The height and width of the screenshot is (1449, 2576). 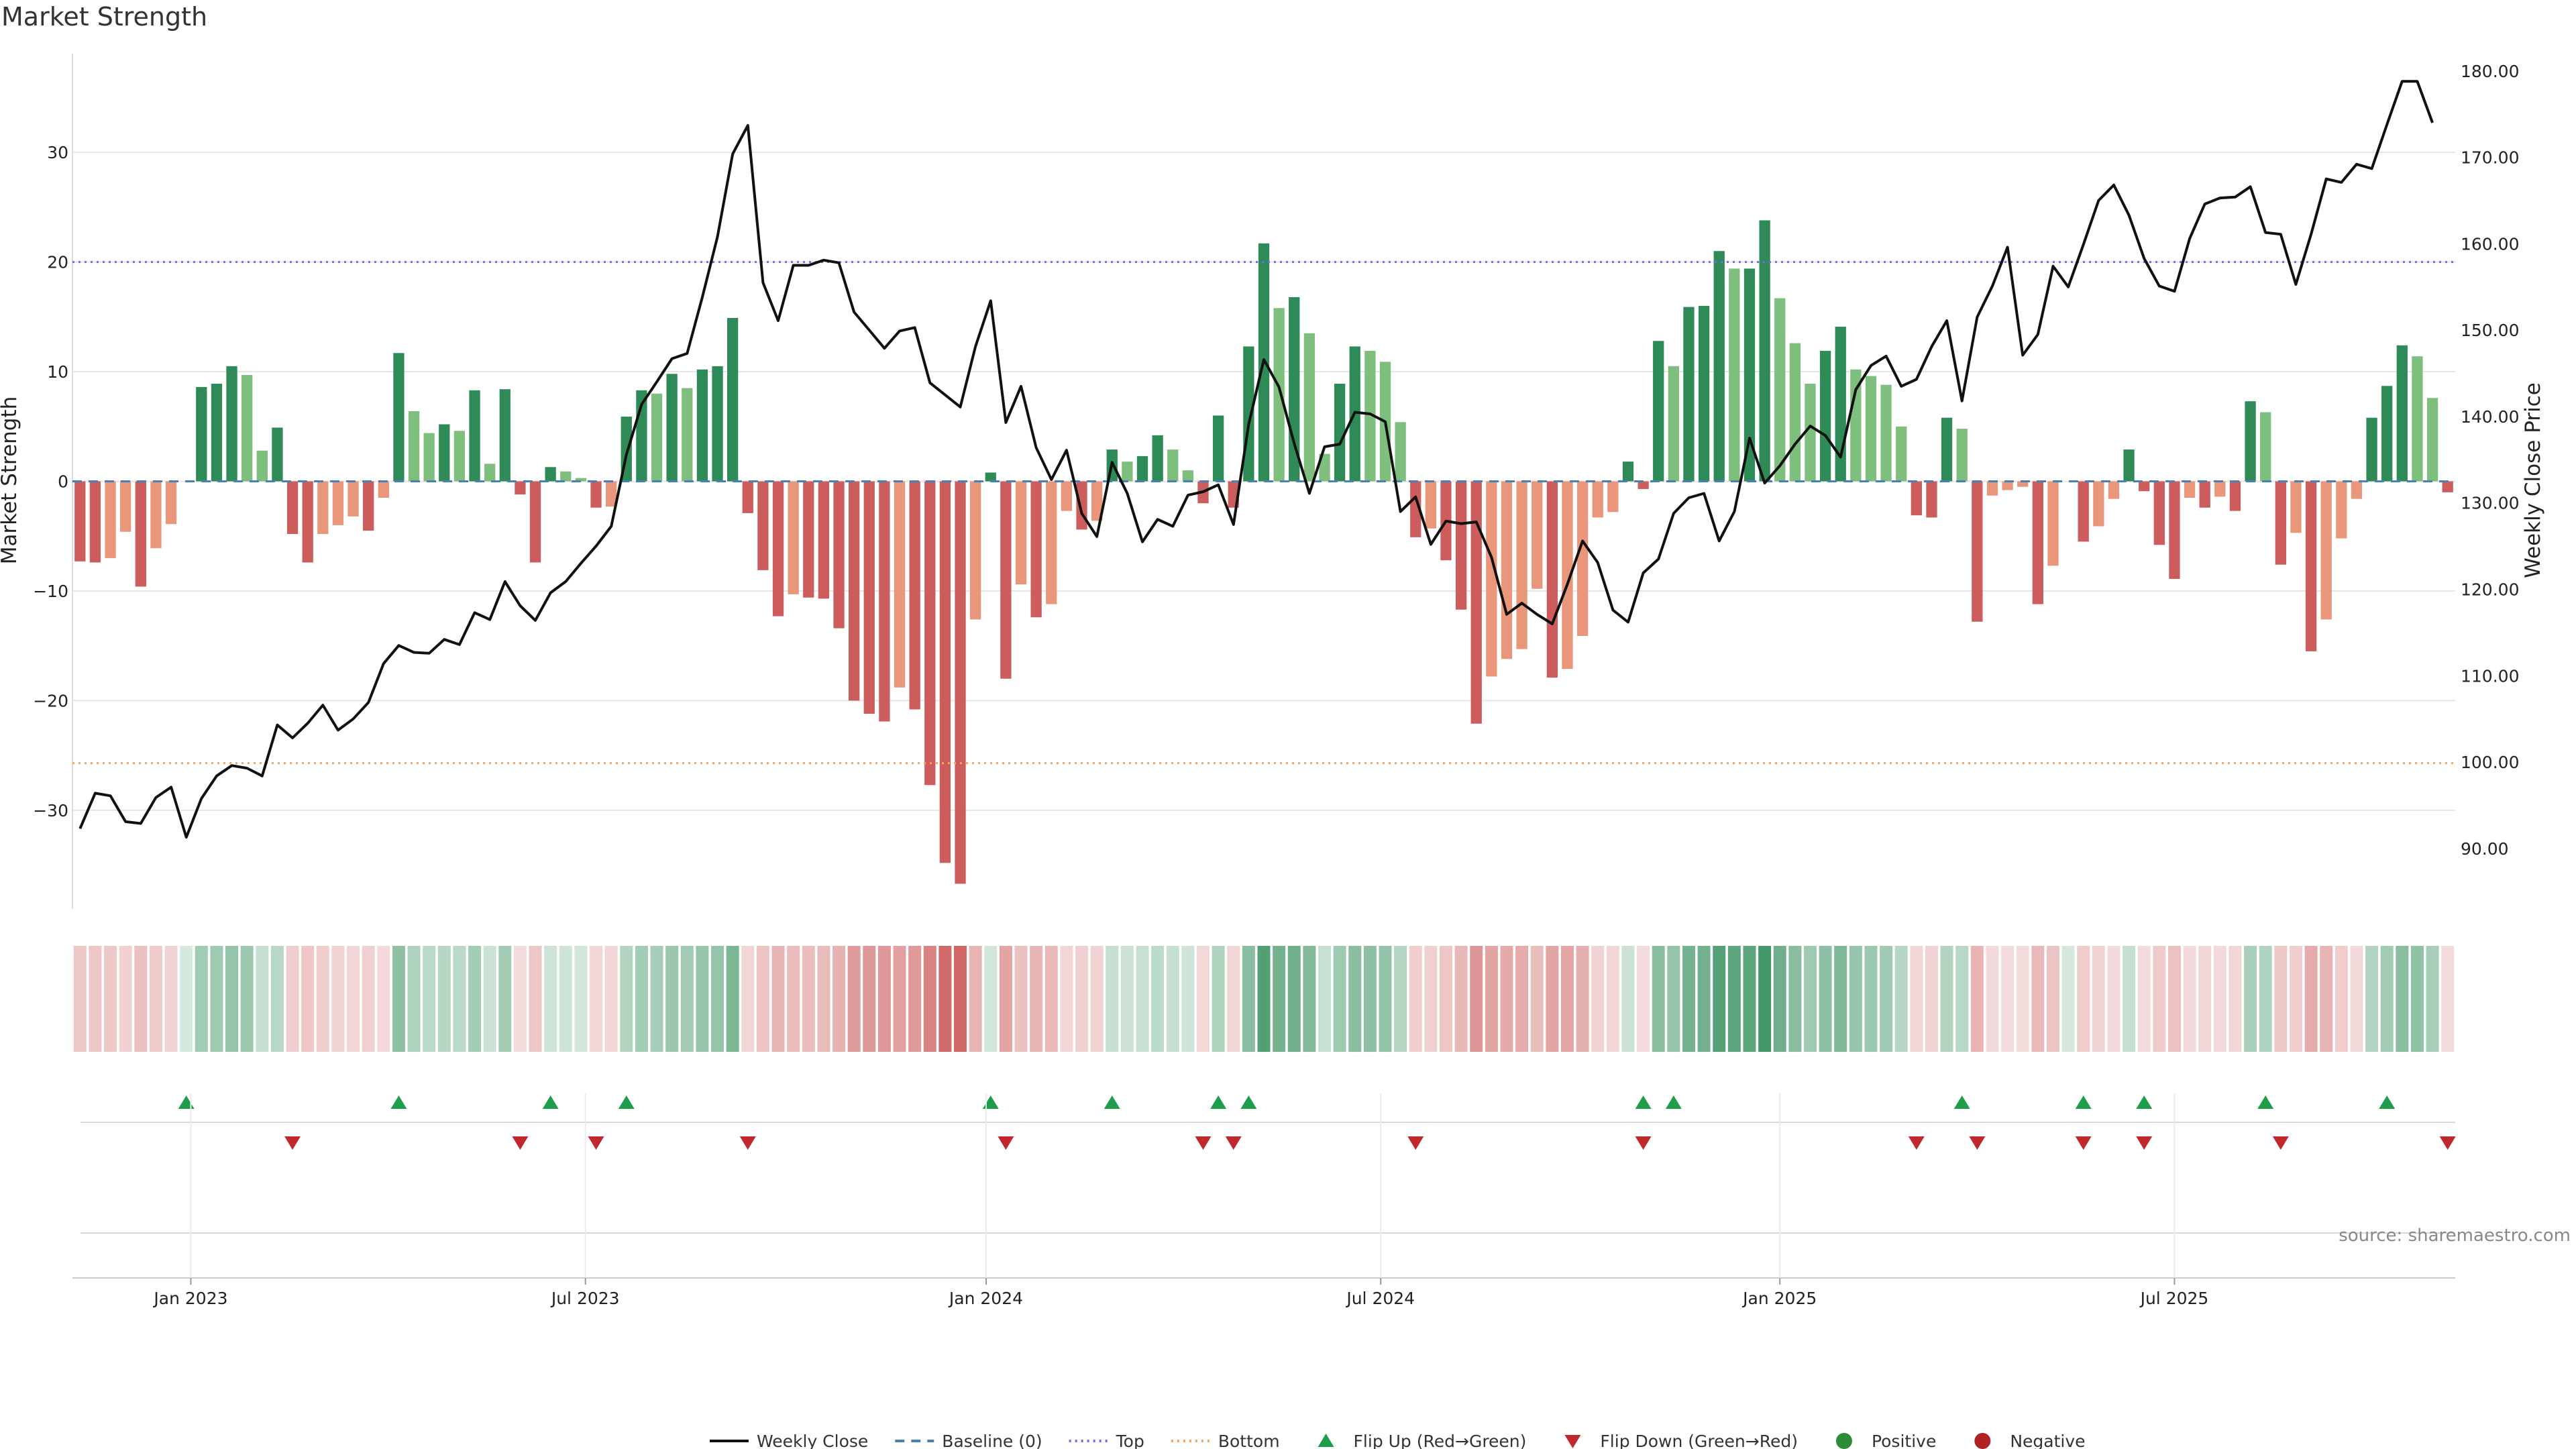 I want to click on source-note: source: sharemaestro.com, so click(x=2455, y=1236).